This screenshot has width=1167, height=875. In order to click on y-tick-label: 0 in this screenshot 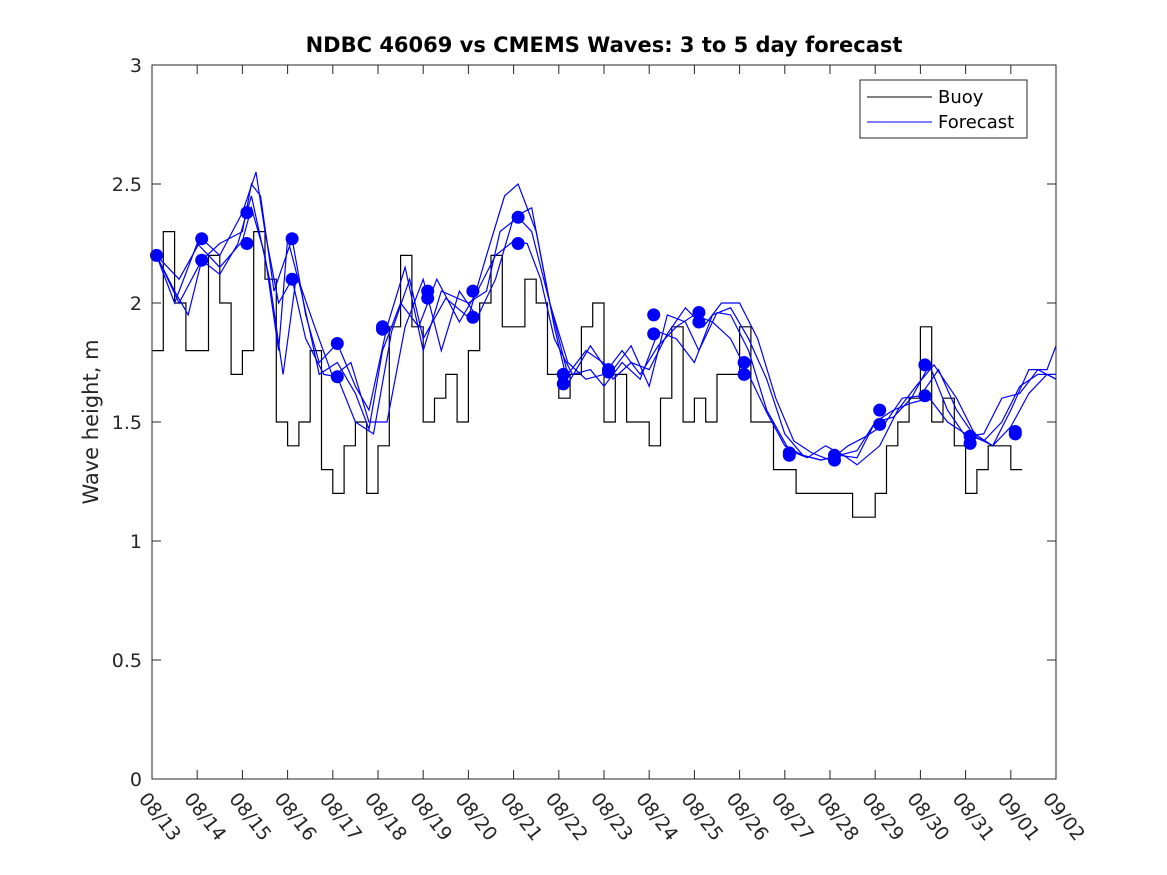, I will do `click(136, 780)`.